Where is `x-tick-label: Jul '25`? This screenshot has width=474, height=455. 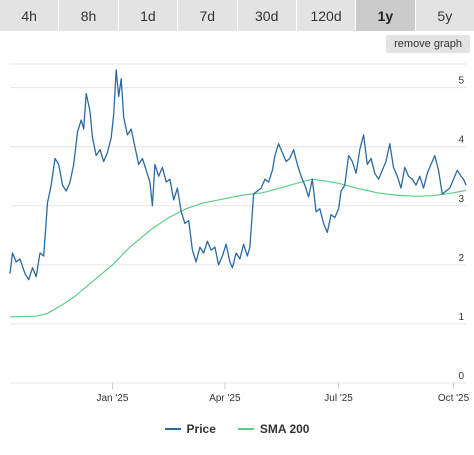
x-tick-label: Jul '25 is located at coordinates (338, 398).